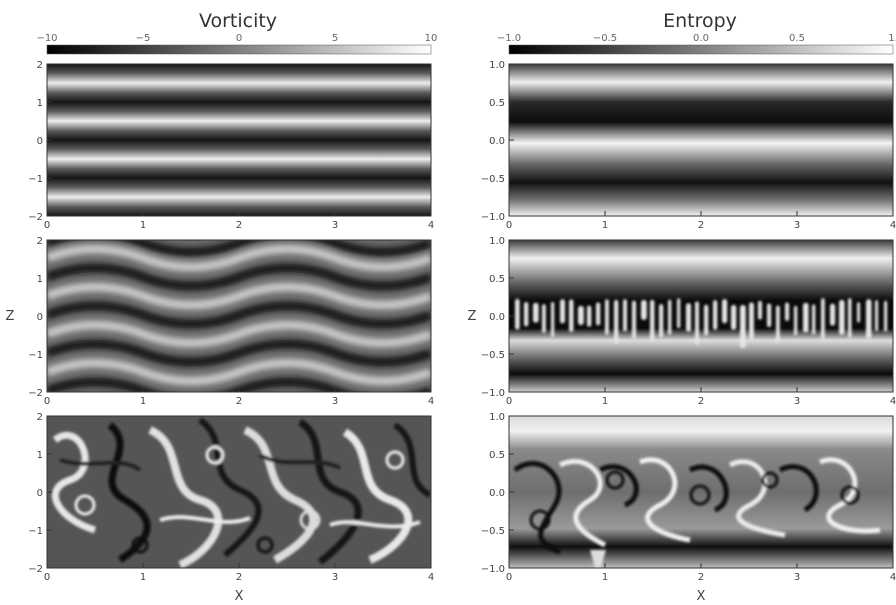 This screenshot has height=605, width=896. What do you see at coordinates (335, 38) in the screenshot?
I see `colorbar-tick-label: 5` at bounding box center [335, 38].